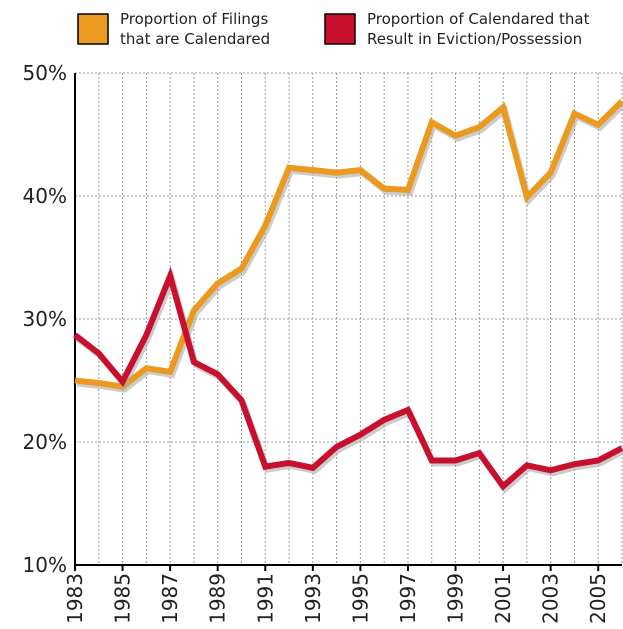 This screenshot has height=629, width=623. What do you see at coordinates (456, 598) in the screenshot?
I see `x-tick-label: 1999` at bounding box center [456, 598].